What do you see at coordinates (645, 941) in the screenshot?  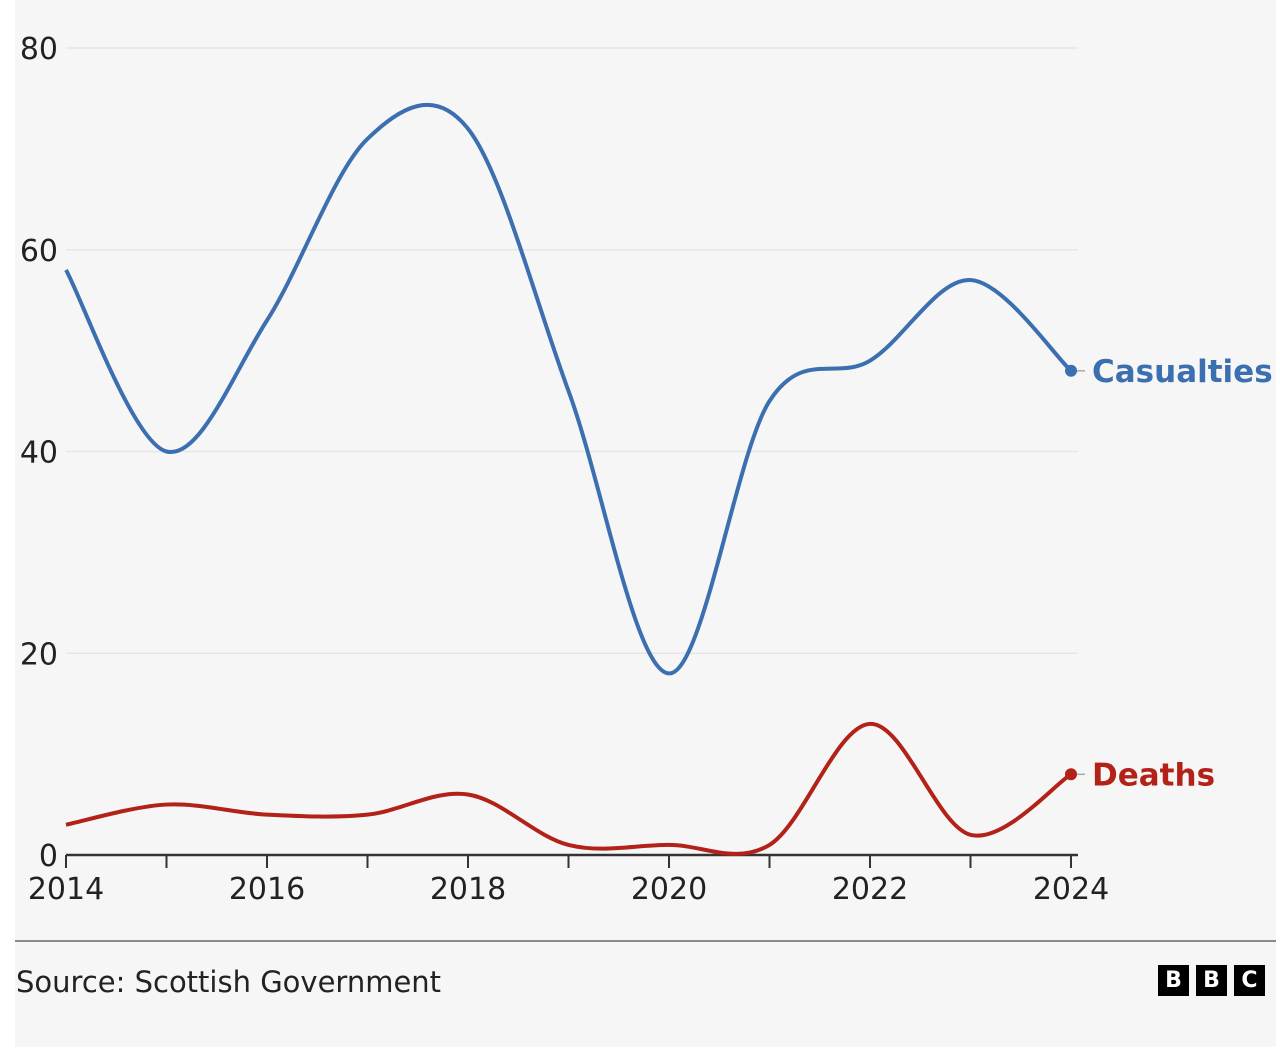 I see `footer-divider` at bounding box center [645, 941].